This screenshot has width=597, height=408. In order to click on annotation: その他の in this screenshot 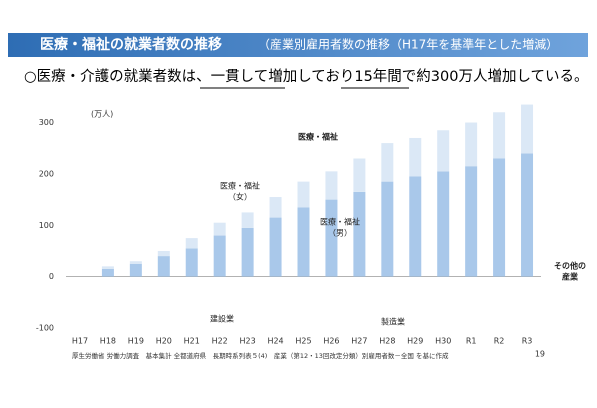, I will do `click(570, 266)`.